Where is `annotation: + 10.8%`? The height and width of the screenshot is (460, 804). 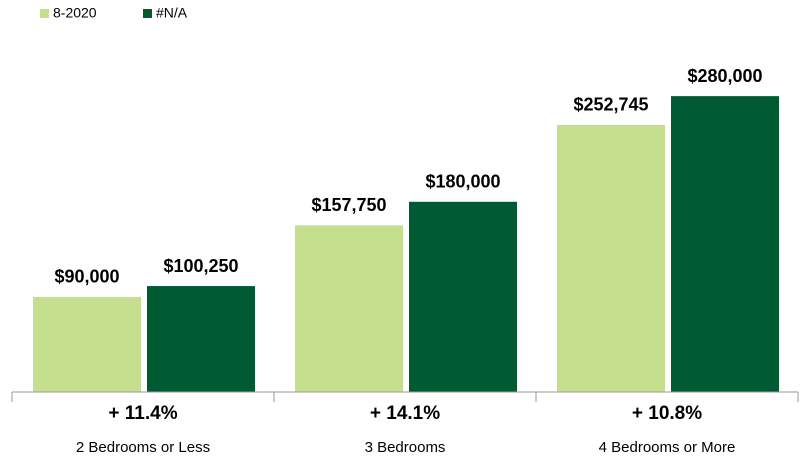 annotation: + 10.8% is located at coordinates (667, 413).